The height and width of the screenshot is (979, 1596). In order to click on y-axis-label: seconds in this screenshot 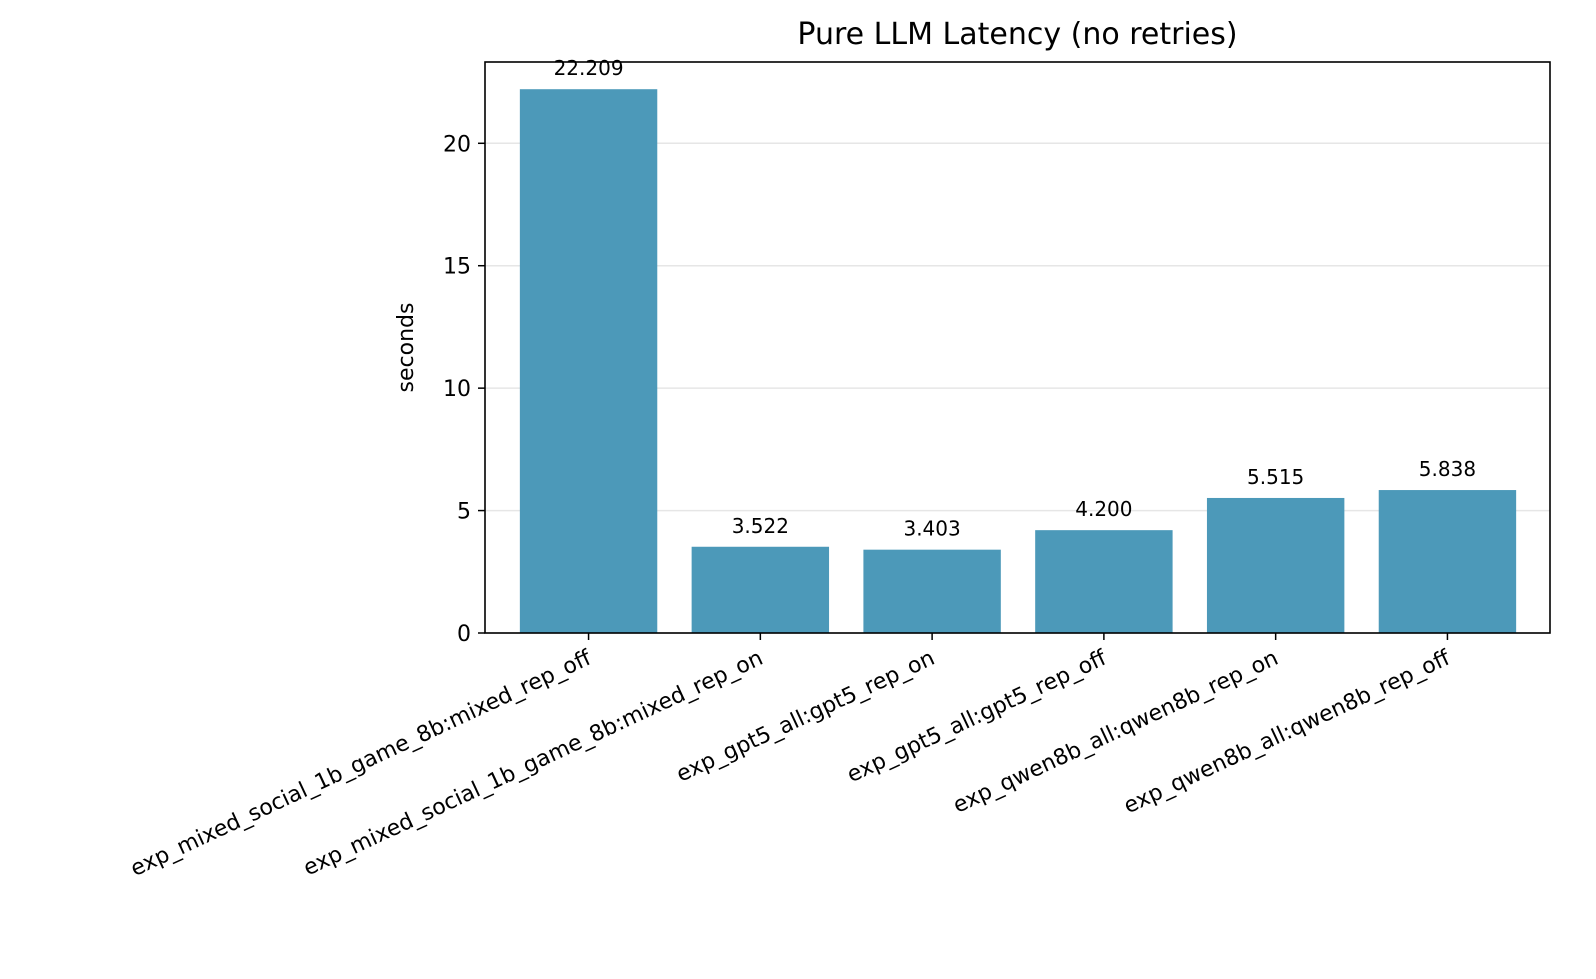, I will do `click(406, 348)`.